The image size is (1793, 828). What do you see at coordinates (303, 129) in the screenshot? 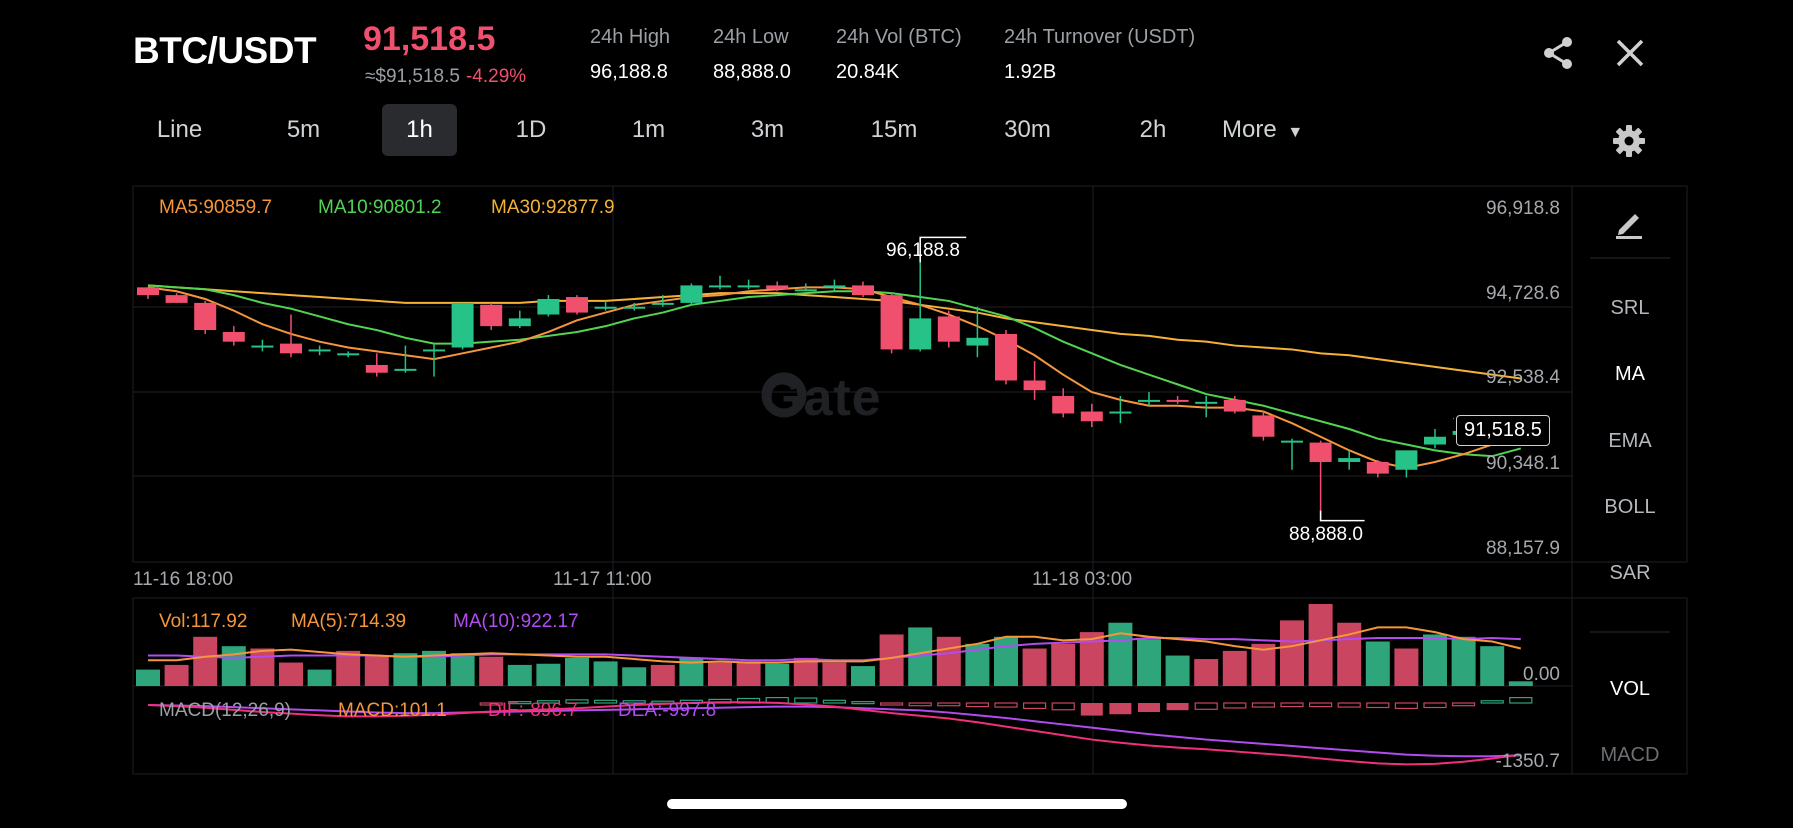
I see `tab-5m: 5m` at bounding box center [303, 129].